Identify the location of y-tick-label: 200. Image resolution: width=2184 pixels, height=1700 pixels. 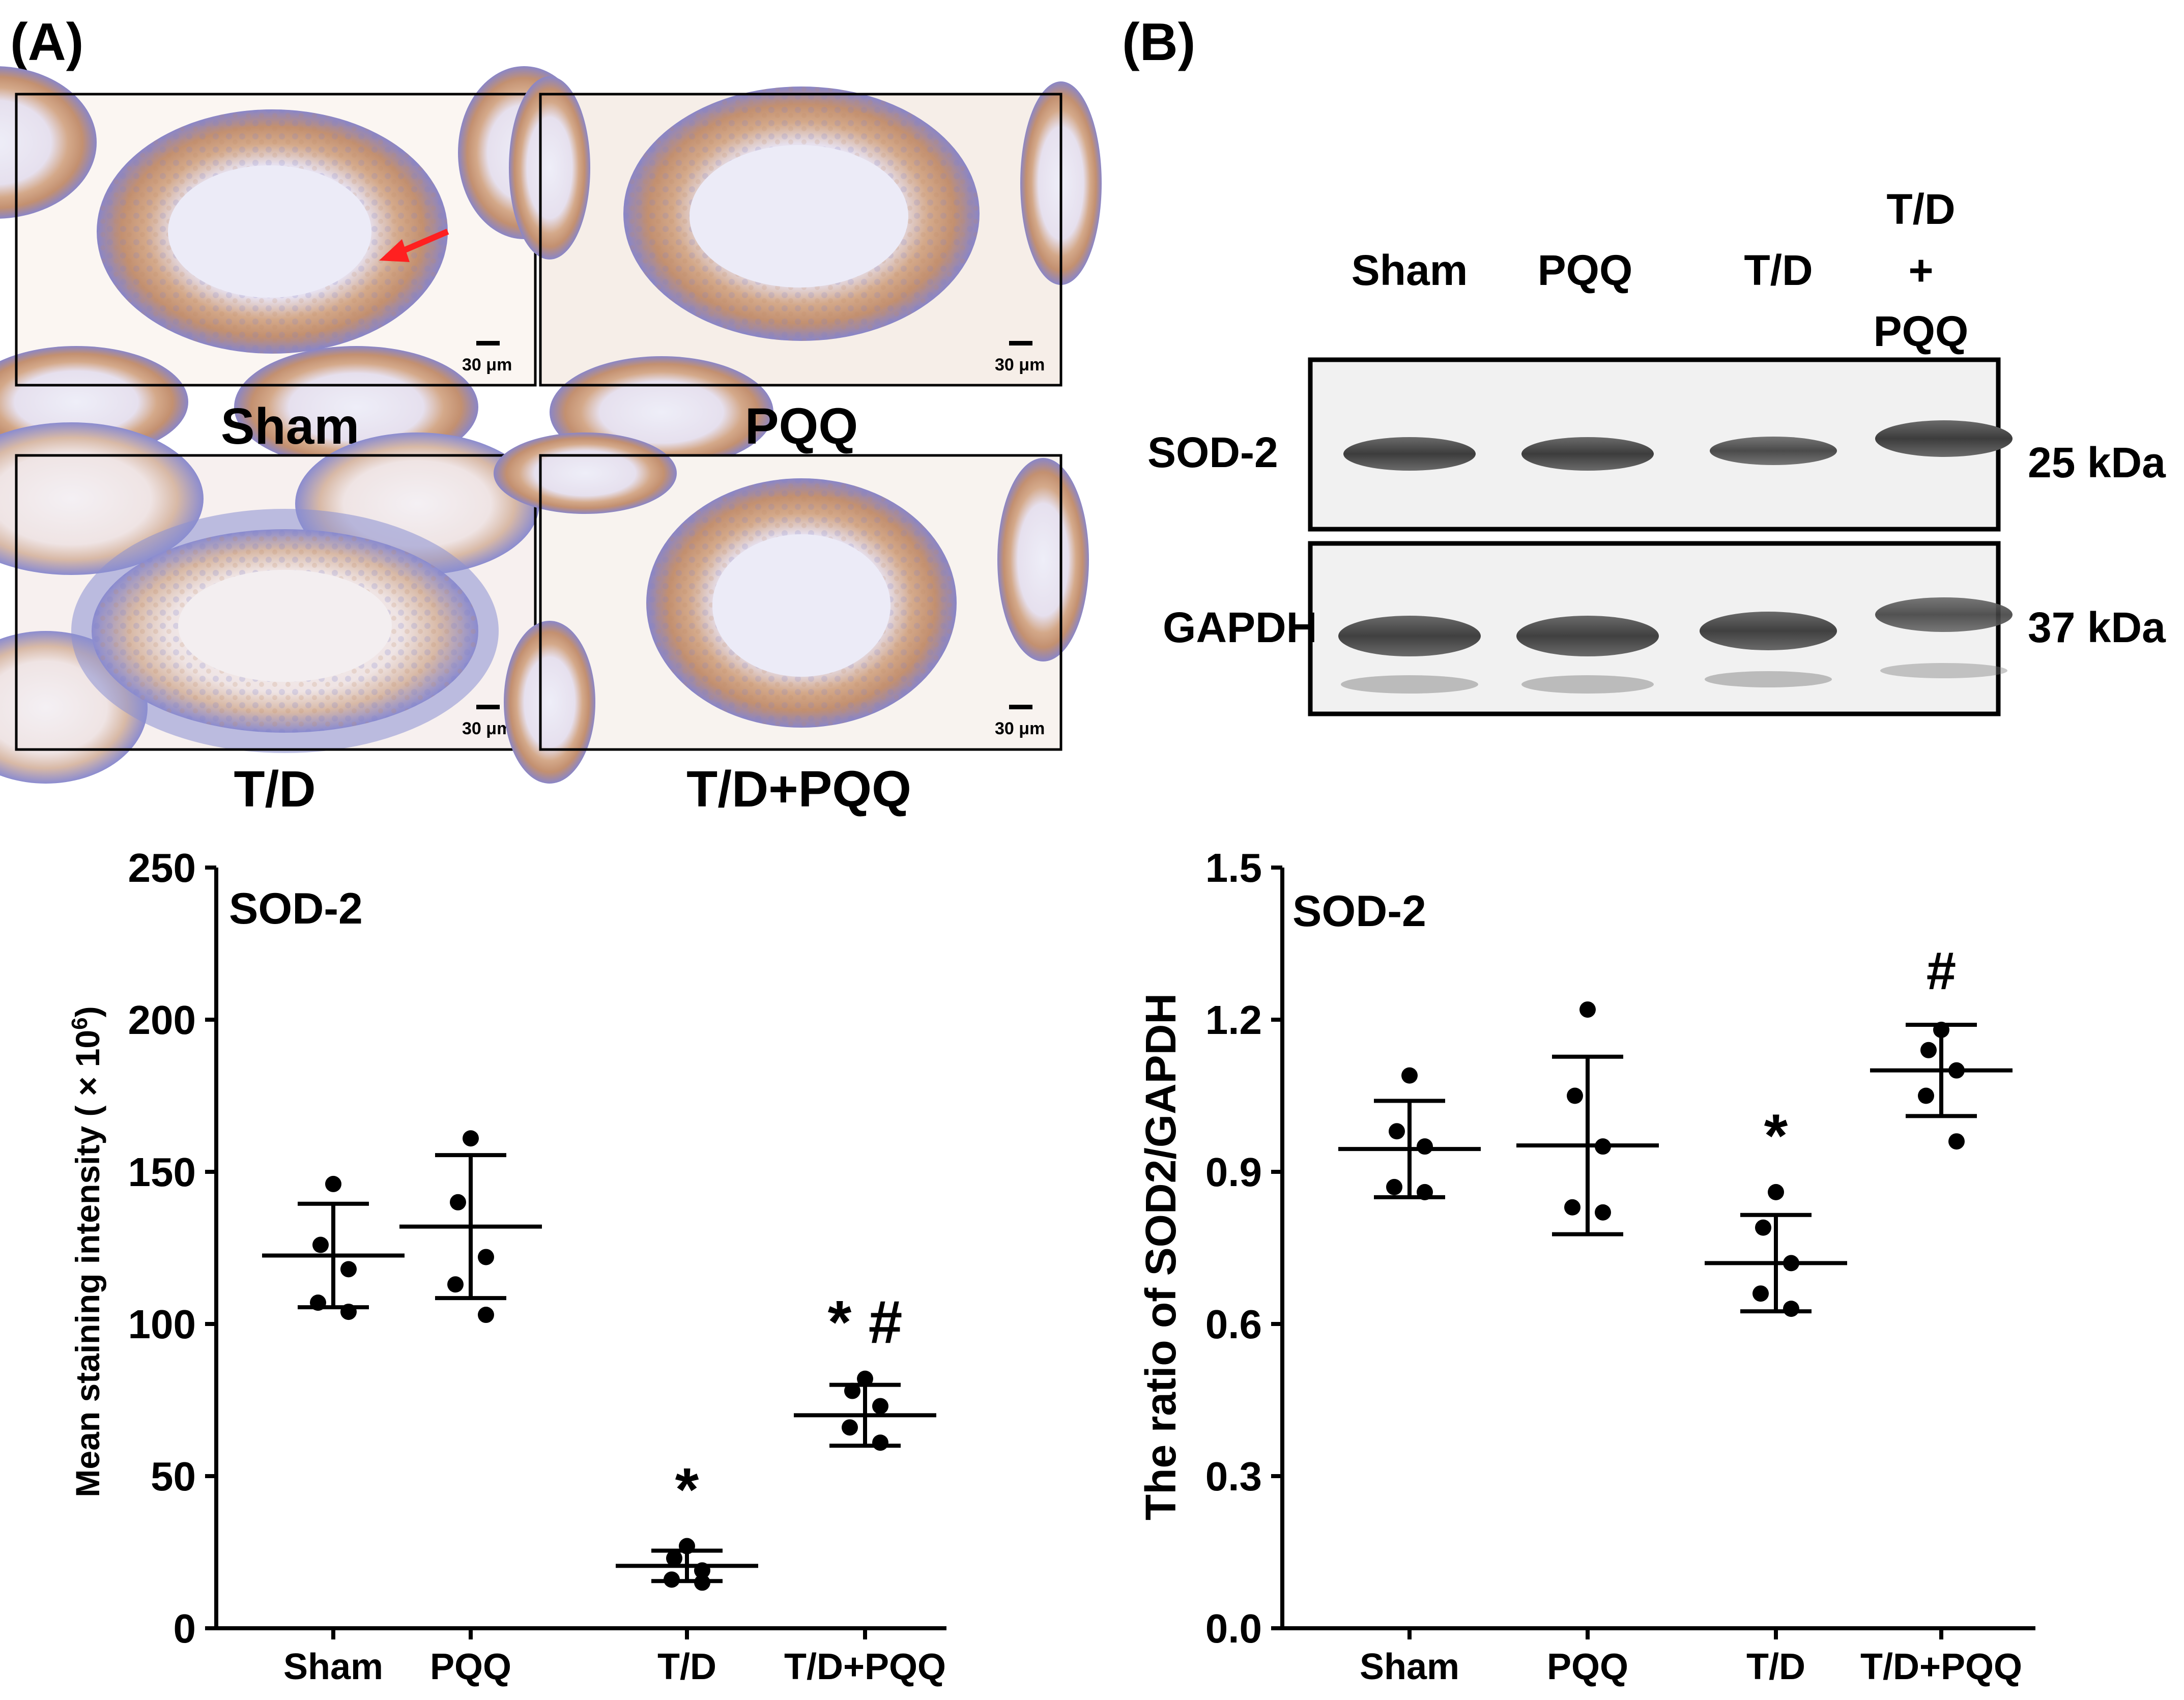
(162, 1020).